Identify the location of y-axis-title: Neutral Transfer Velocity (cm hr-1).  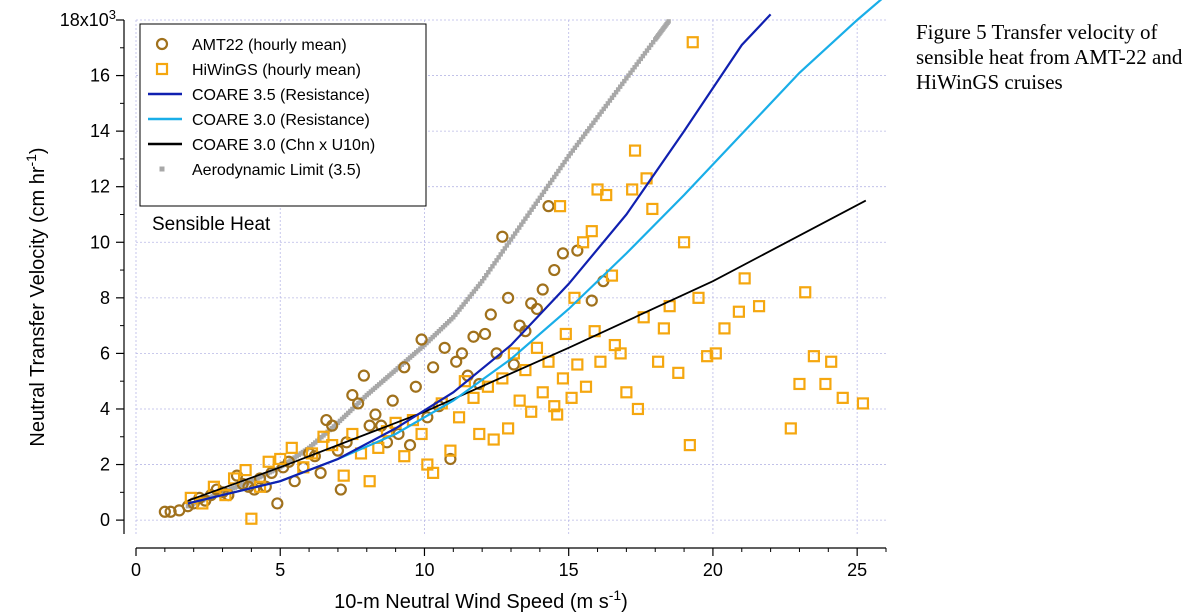
(36, 296).